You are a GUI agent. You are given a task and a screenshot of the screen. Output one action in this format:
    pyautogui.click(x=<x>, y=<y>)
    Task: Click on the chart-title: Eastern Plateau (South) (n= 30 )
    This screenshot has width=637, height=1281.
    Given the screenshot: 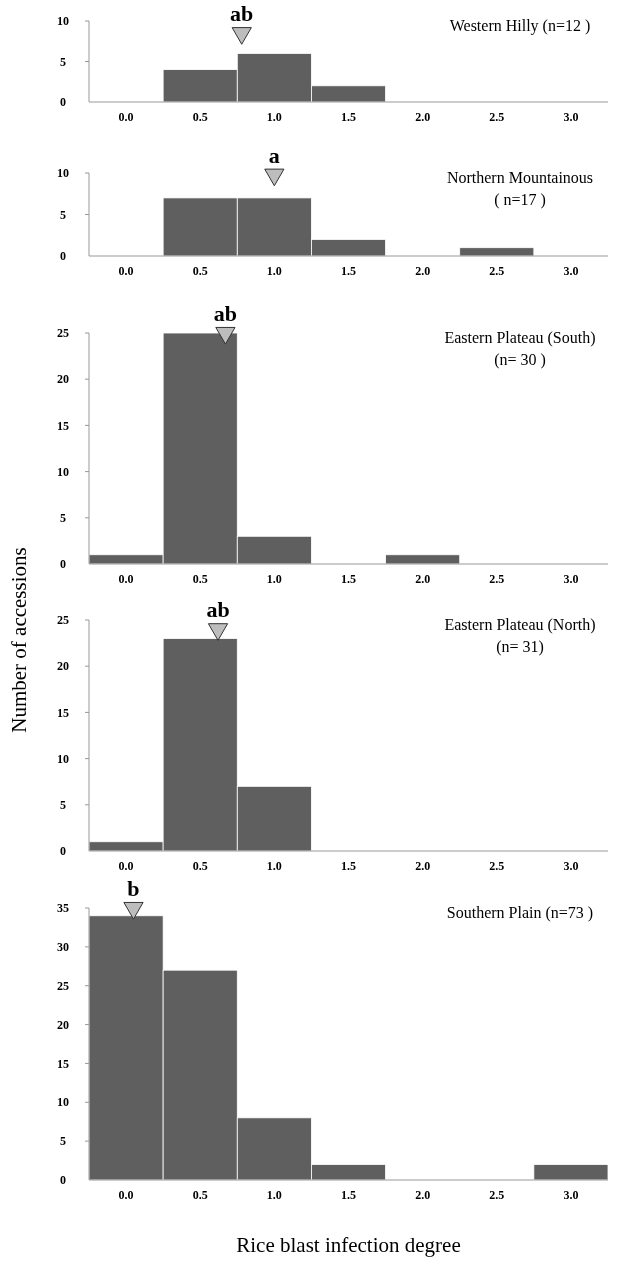 What is the action you would take?
    pyautogui.click(x=520, y=349)
    